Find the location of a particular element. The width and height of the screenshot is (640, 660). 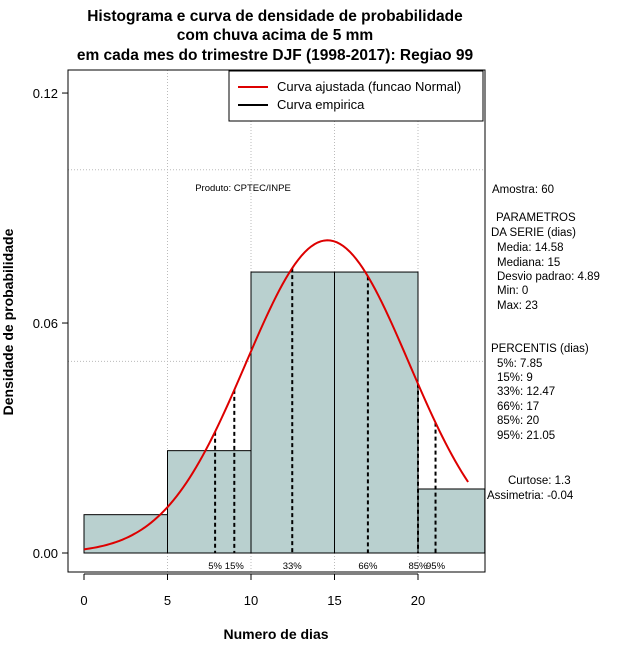

stat-stddev: Desvio padrao: 4.89 is located at coordinates (548, 277).